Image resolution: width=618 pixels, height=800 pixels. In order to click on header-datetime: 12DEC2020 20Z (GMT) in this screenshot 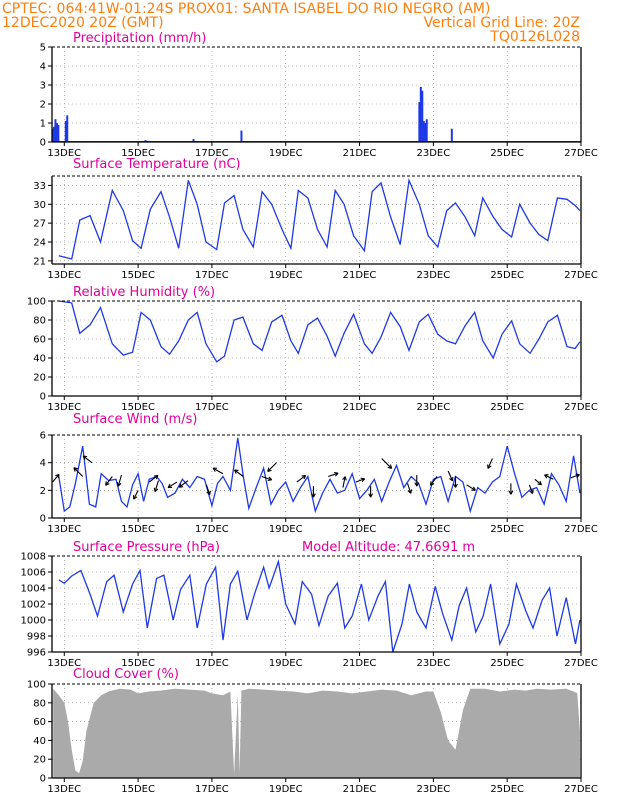, I will do `click(83, 23)`.